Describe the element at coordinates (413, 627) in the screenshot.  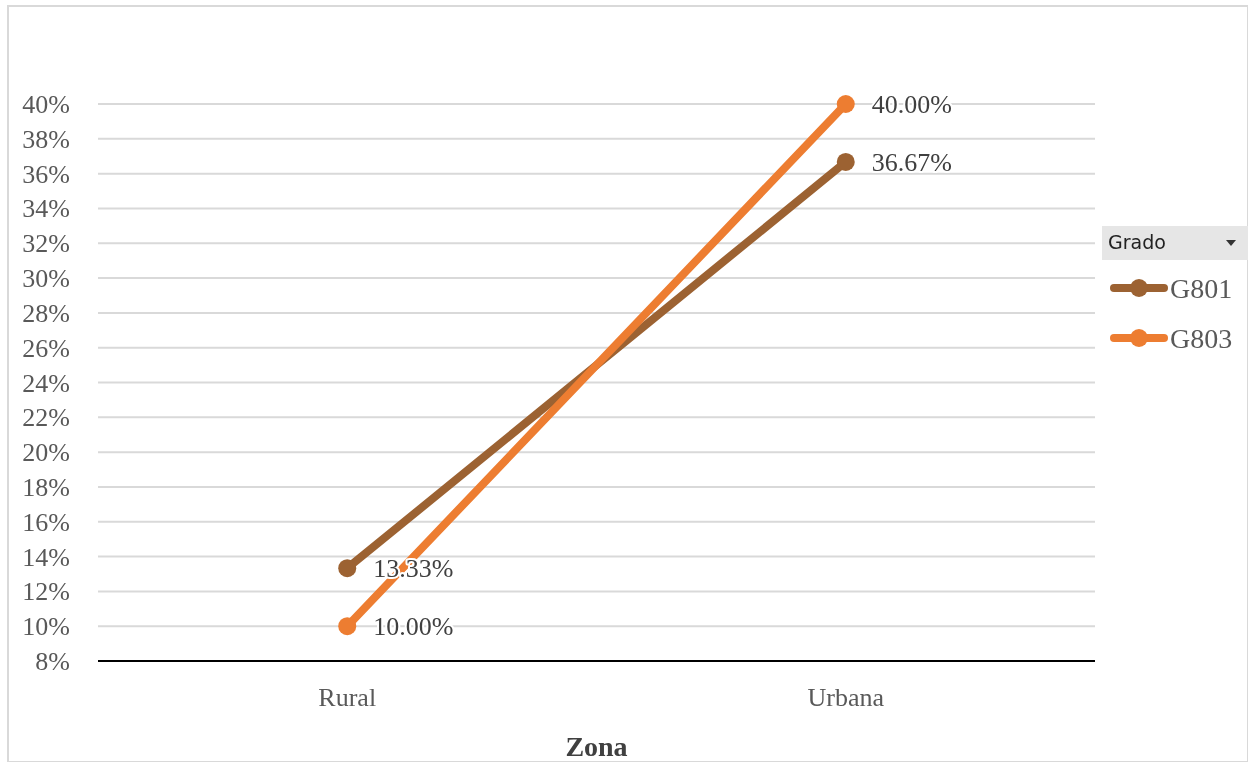
I see `data-label: 10.00%` at that location.